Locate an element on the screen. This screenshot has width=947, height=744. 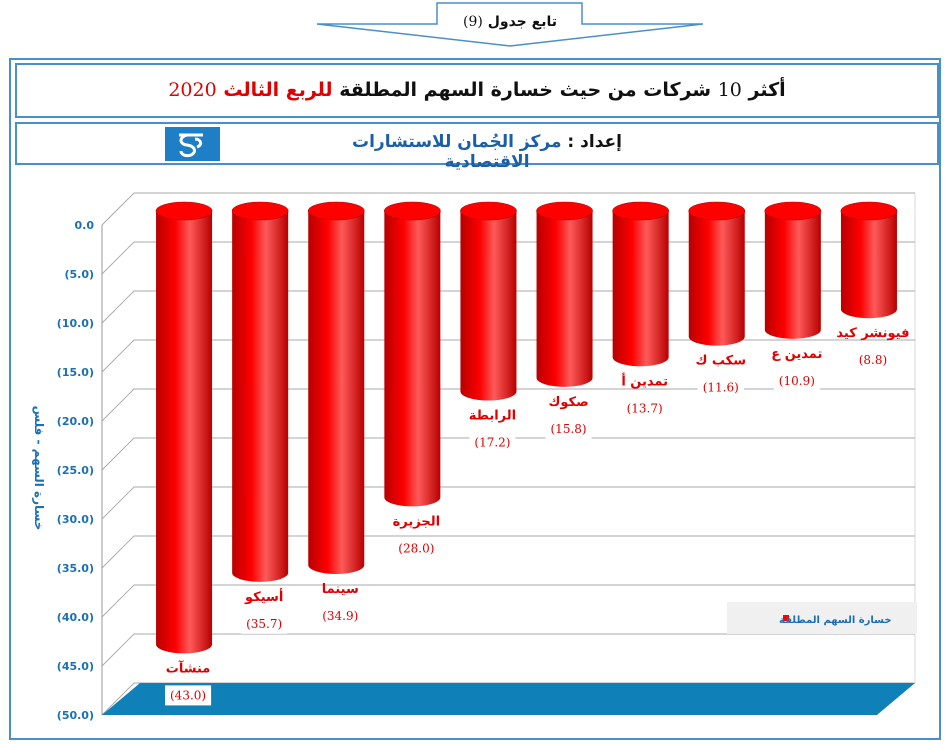
y-tick-label: (35.0) is located at coordinates (75, 568).